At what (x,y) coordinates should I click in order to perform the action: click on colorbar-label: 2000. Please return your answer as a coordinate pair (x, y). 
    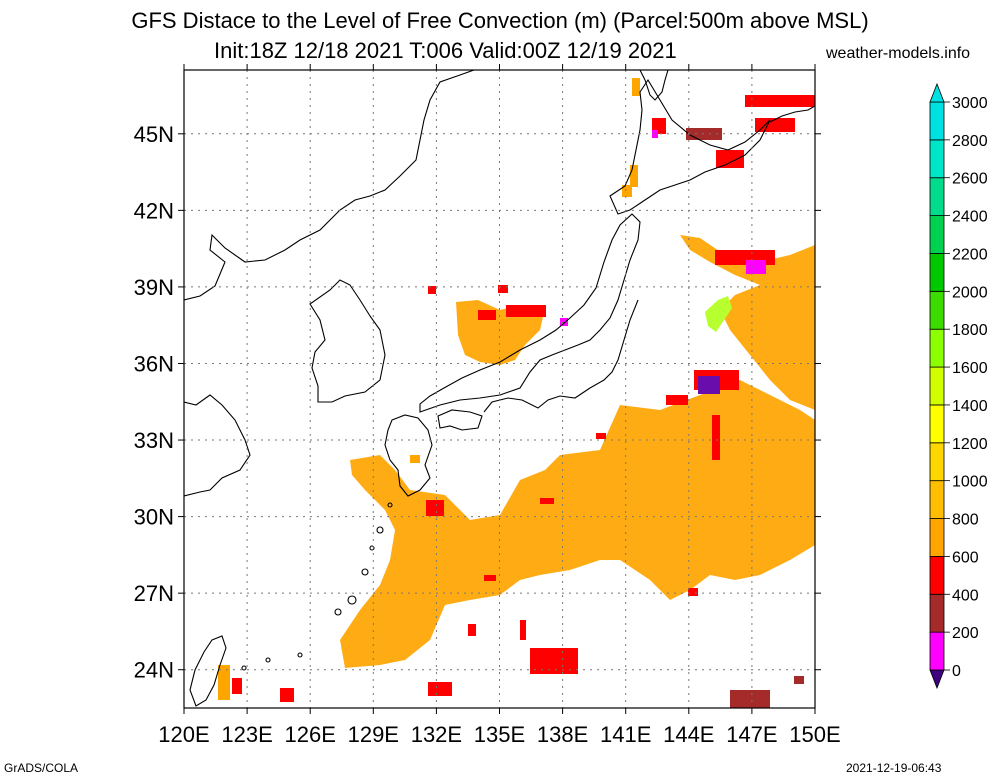
    Looking at the image, I should click on (970, 292).